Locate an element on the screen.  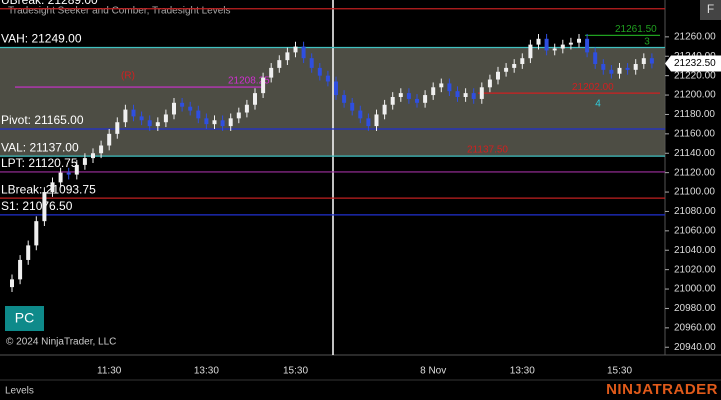
button-pc-label: PC is located at coordinates (24, 318).